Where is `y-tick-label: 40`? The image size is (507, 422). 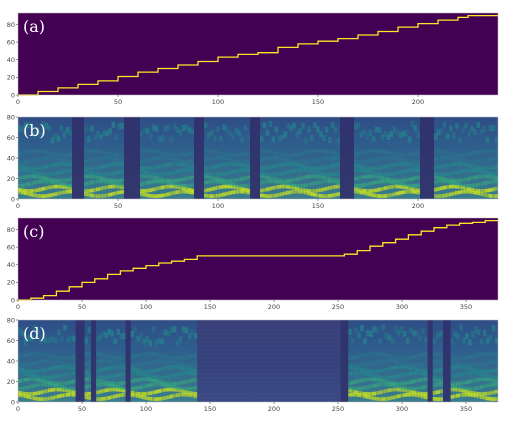
y-tick-label: 40 is located at coordinates (11, 361).